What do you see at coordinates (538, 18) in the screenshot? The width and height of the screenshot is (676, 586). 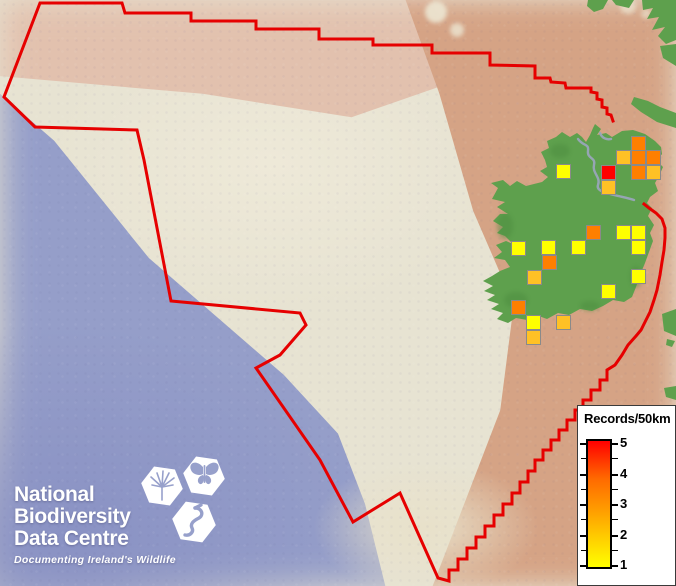 I see `seamount-bumps` at bounding box center [538, 18].